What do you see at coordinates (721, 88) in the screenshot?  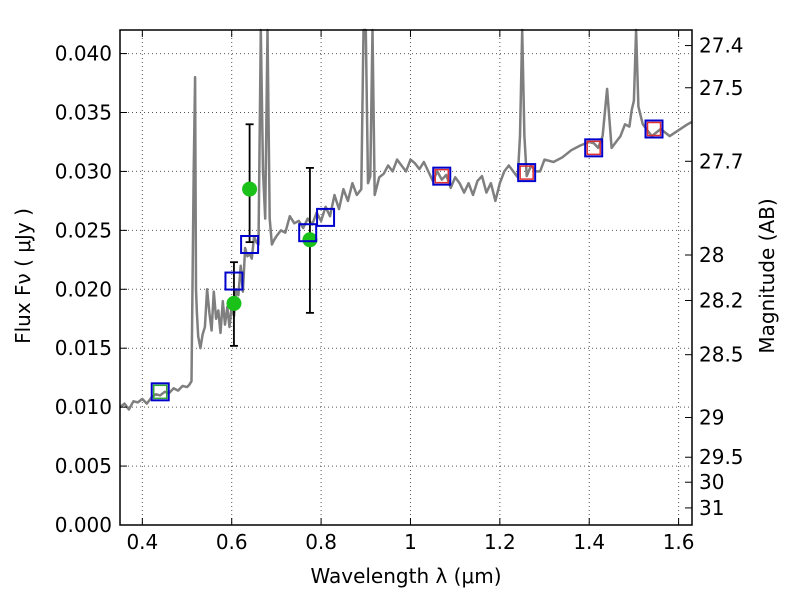 I see `right-tick-label: 27.5` at bounding box center [721, 88].